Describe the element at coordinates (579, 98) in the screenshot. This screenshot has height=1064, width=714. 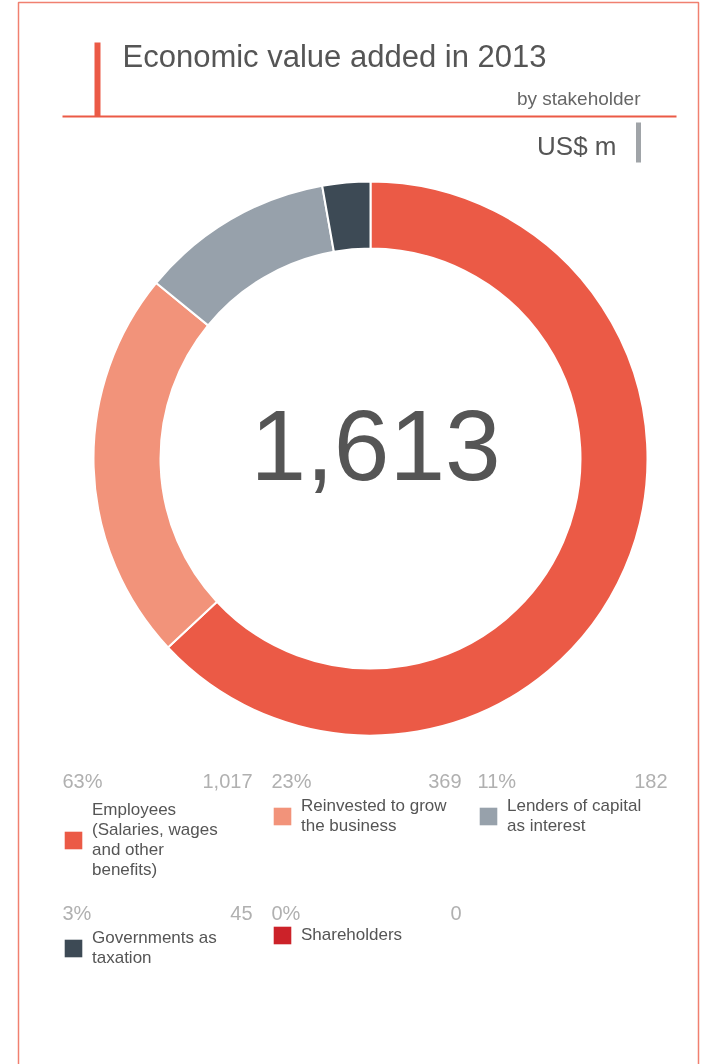
I see `chart-subtitle: by stakeholder` at that location.